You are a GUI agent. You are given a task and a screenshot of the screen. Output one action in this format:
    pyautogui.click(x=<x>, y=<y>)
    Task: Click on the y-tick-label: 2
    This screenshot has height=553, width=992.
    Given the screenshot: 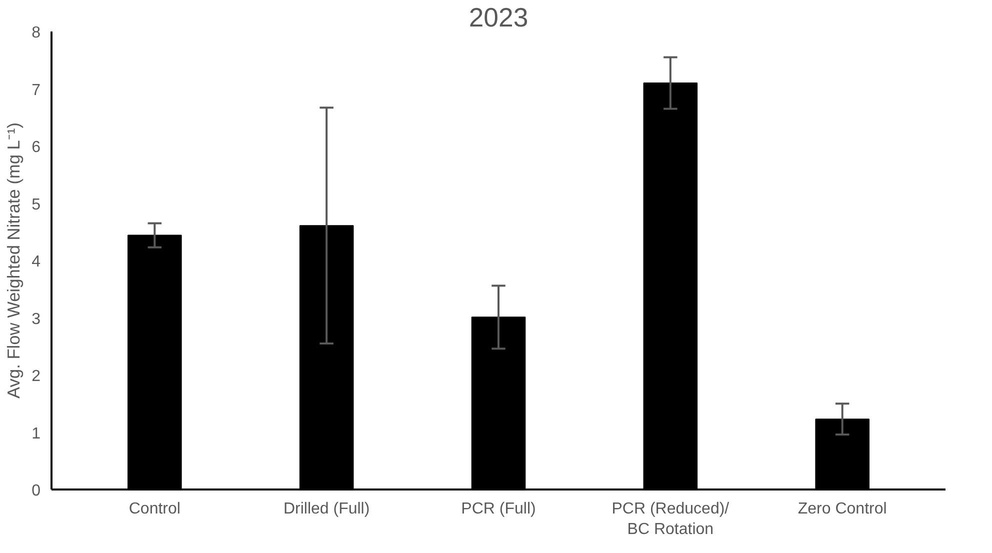 What is the action you would take?
    pyautogui.click(x=36, y=376)
    